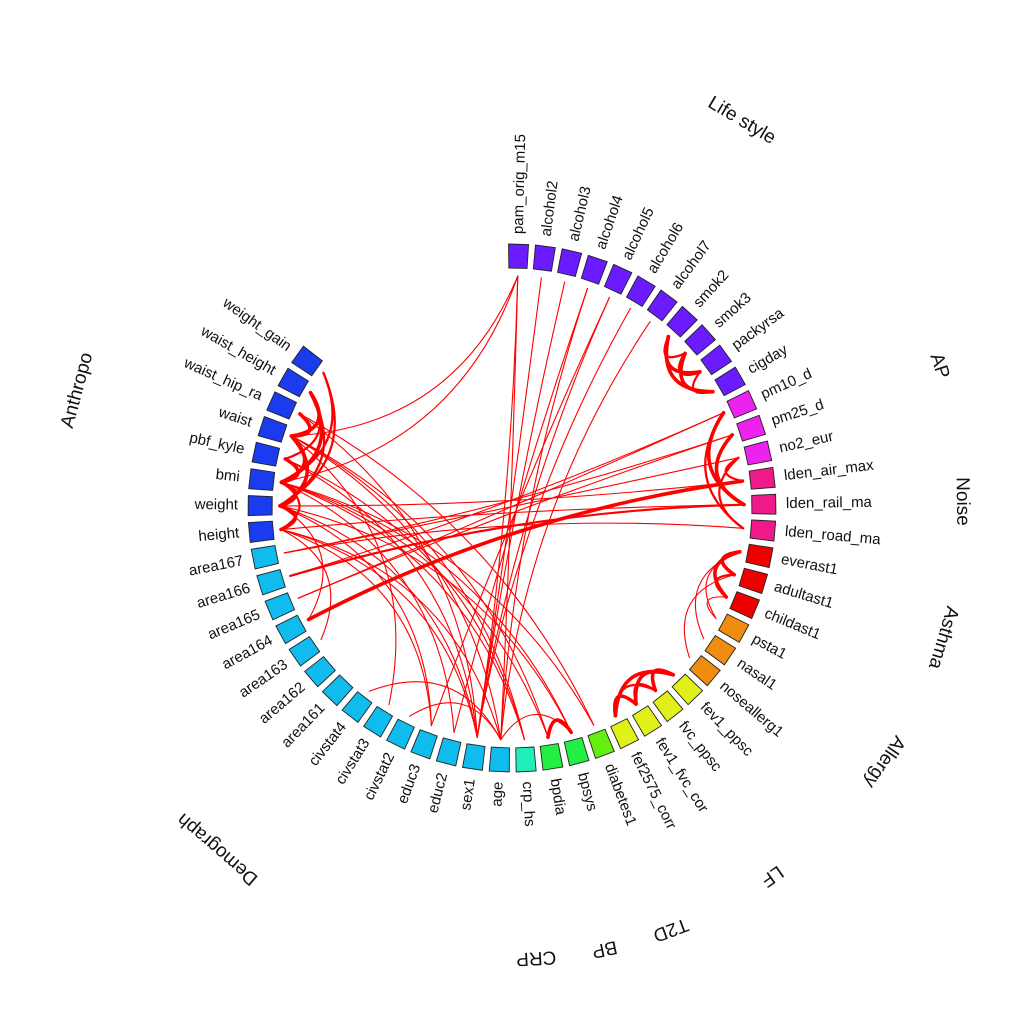  What do you see at coordinates (265, 557) in the screenshot?
I see `segment-area167` at bounding box center [265, 557].